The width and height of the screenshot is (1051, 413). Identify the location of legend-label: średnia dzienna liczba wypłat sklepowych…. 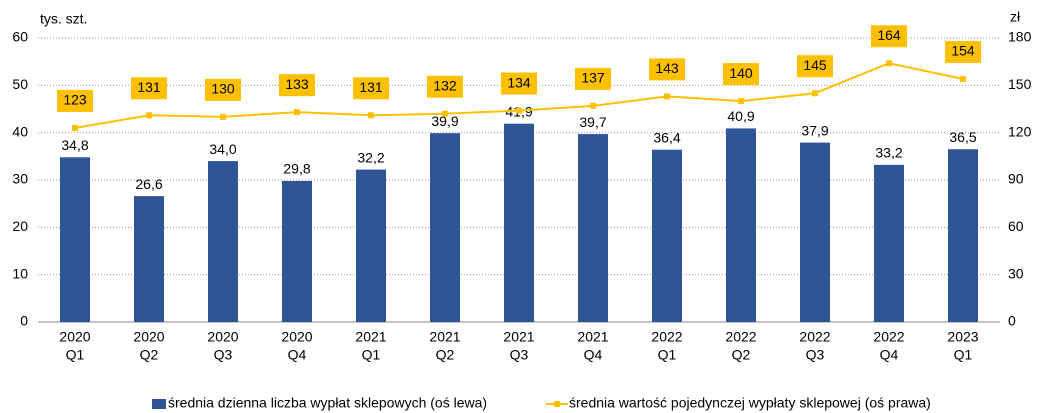
(327, 403).